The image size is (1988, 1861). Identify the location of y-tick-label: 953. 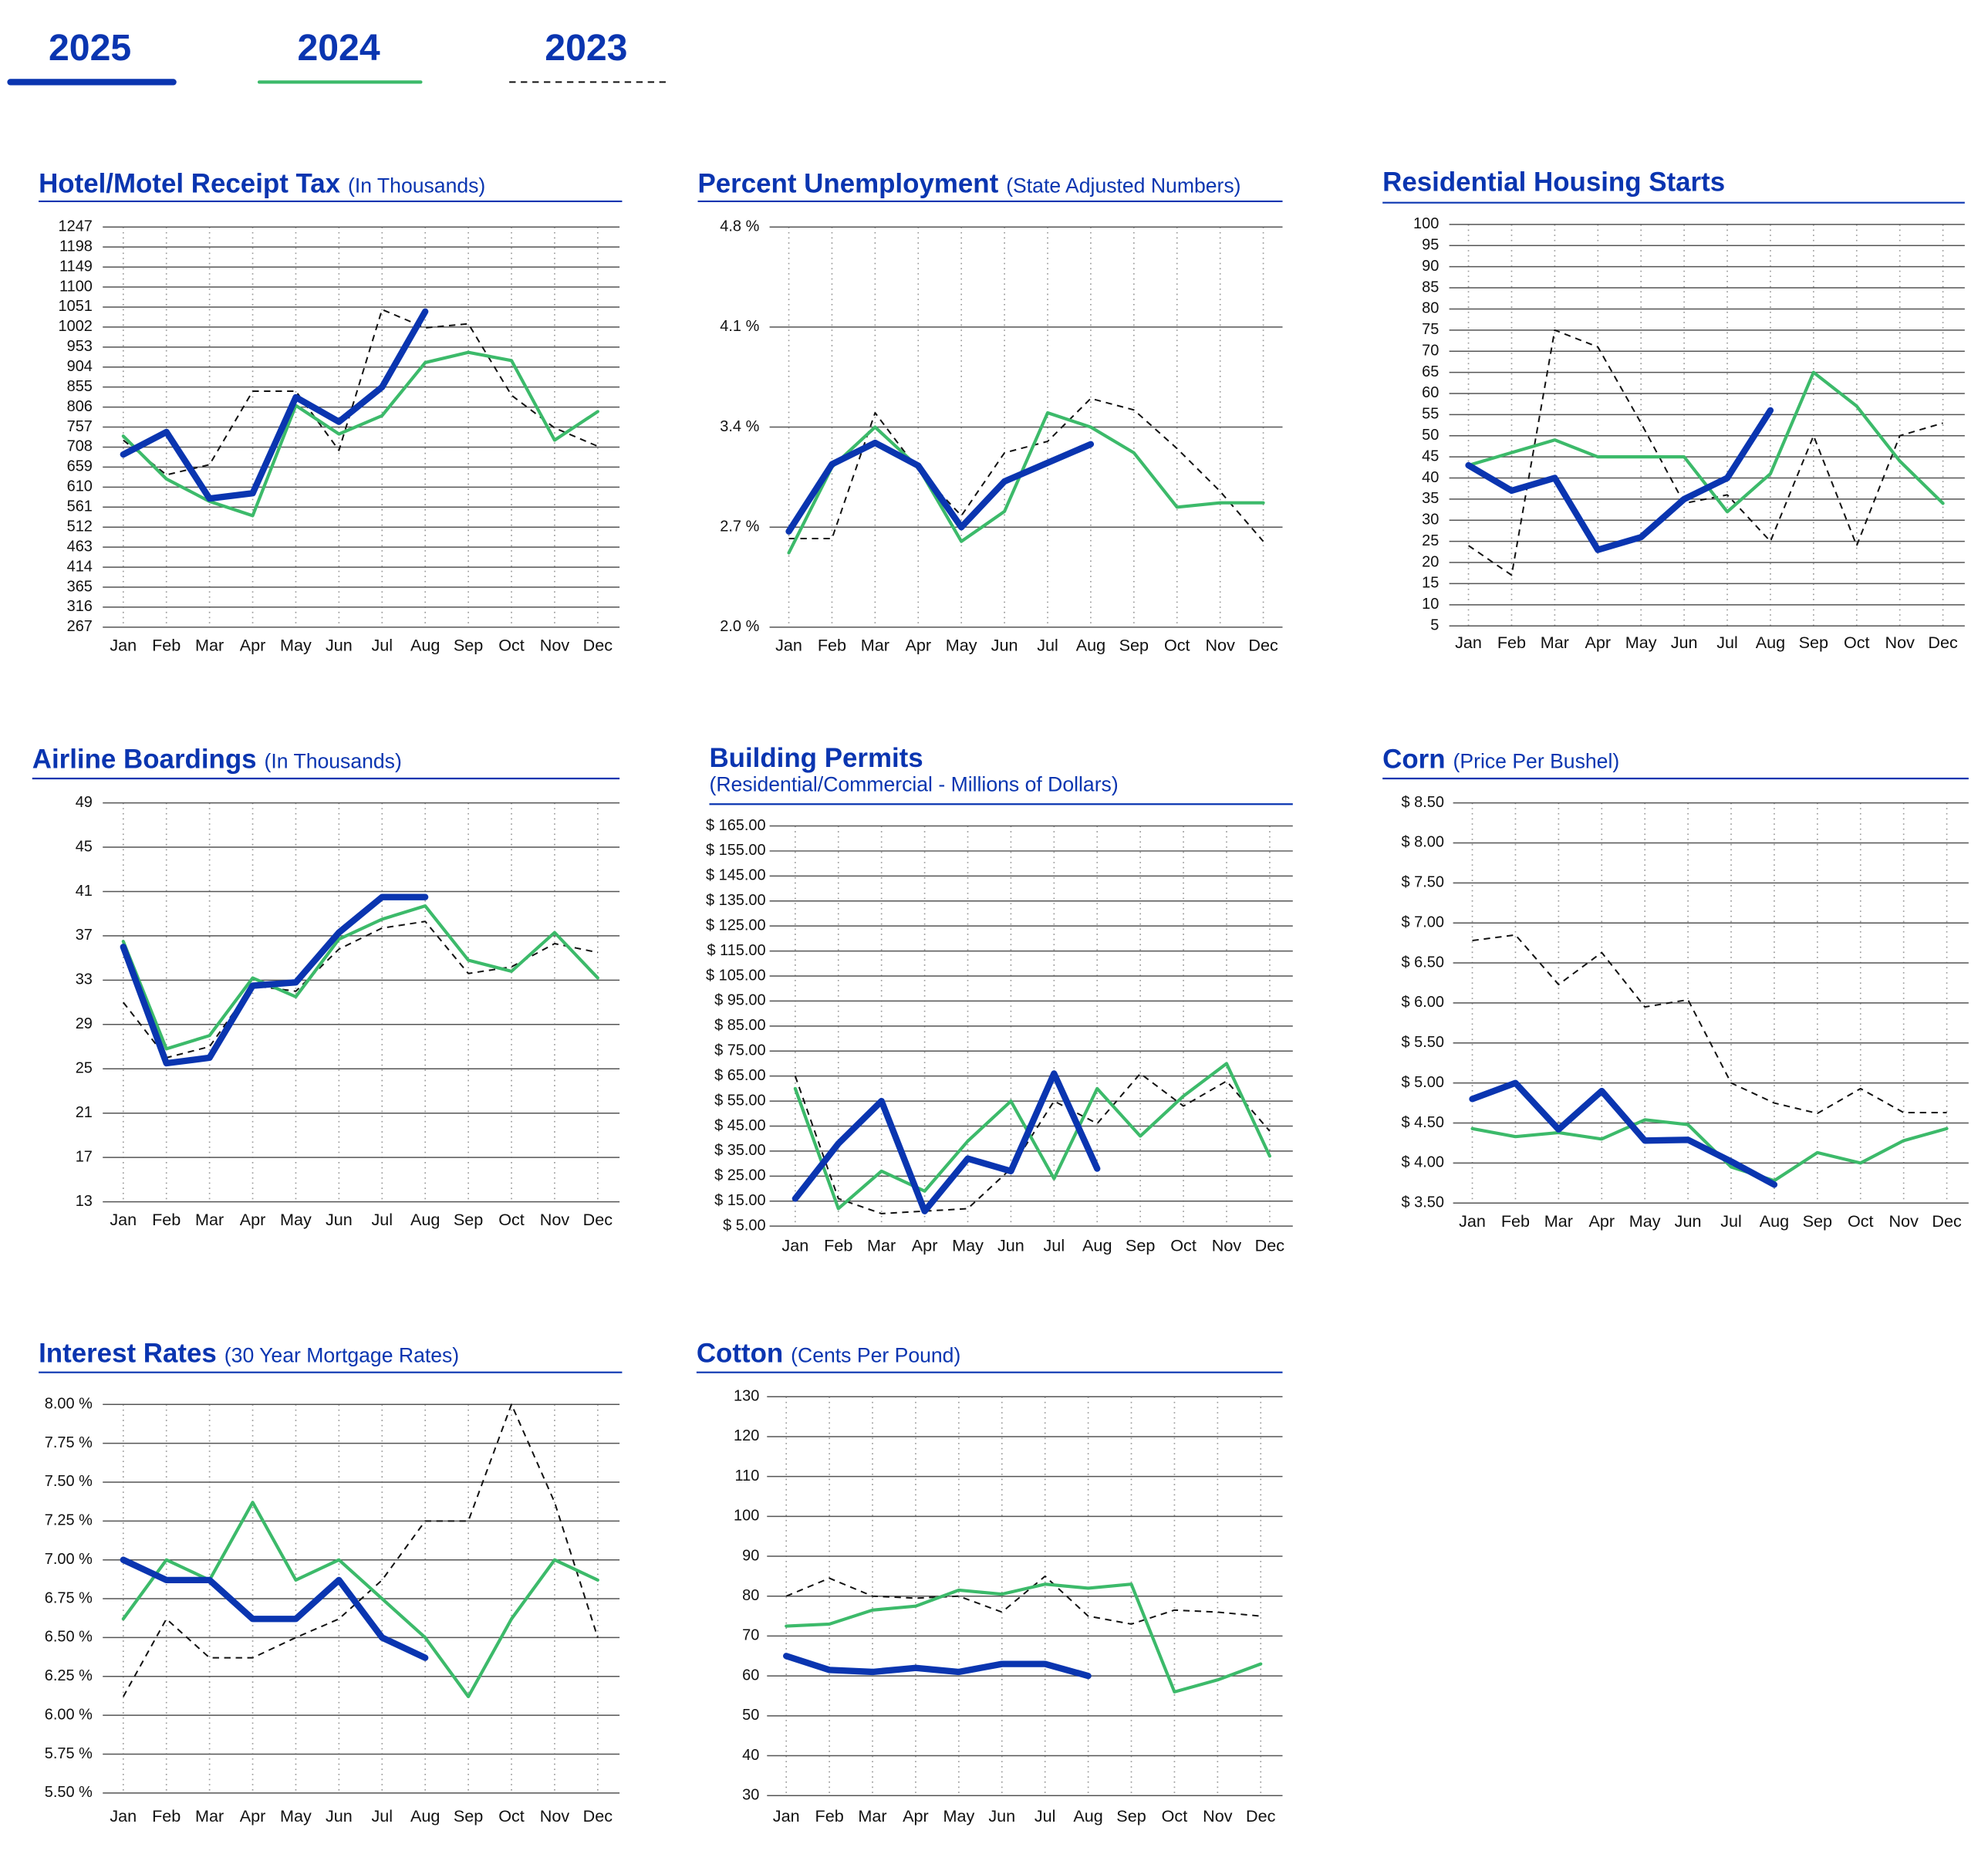
(80, 347).